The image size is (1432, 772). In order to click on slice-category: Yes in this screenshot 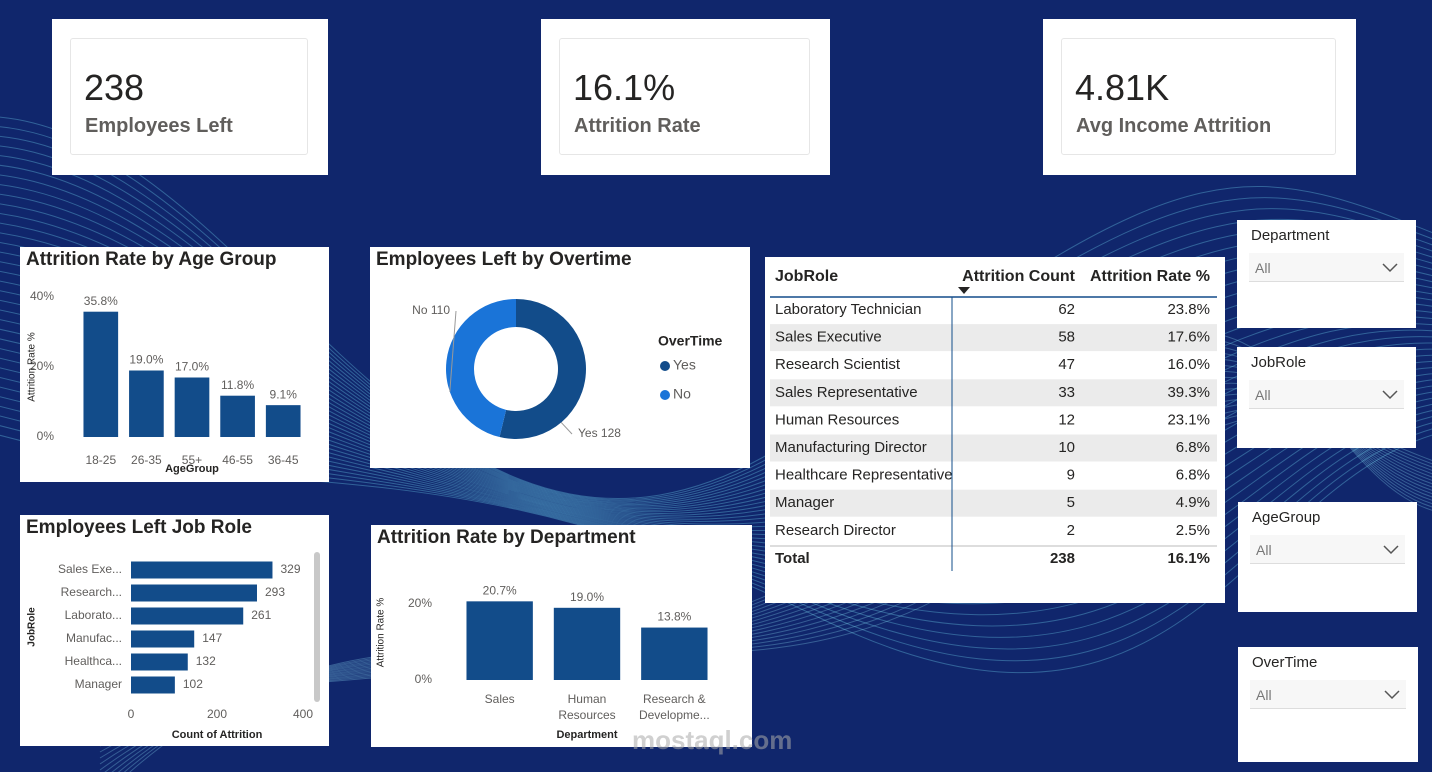, I will do `click(588, 433)`.